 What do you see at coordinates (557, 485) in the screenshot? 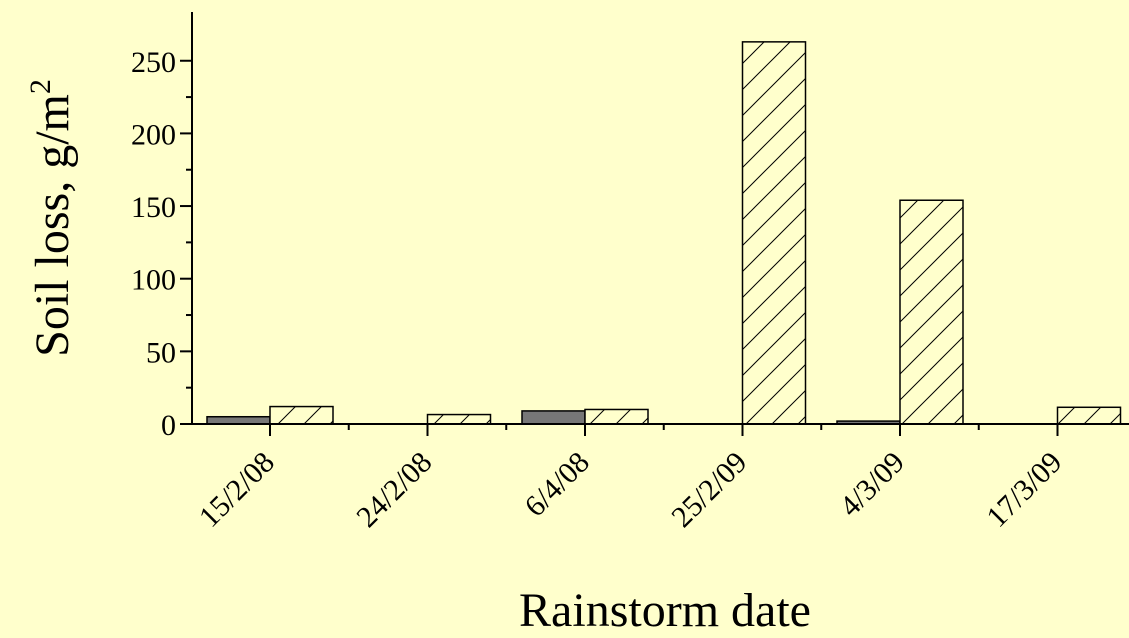
I see `x-tick-label: 6/4/08` at bounding box center [557, 485].